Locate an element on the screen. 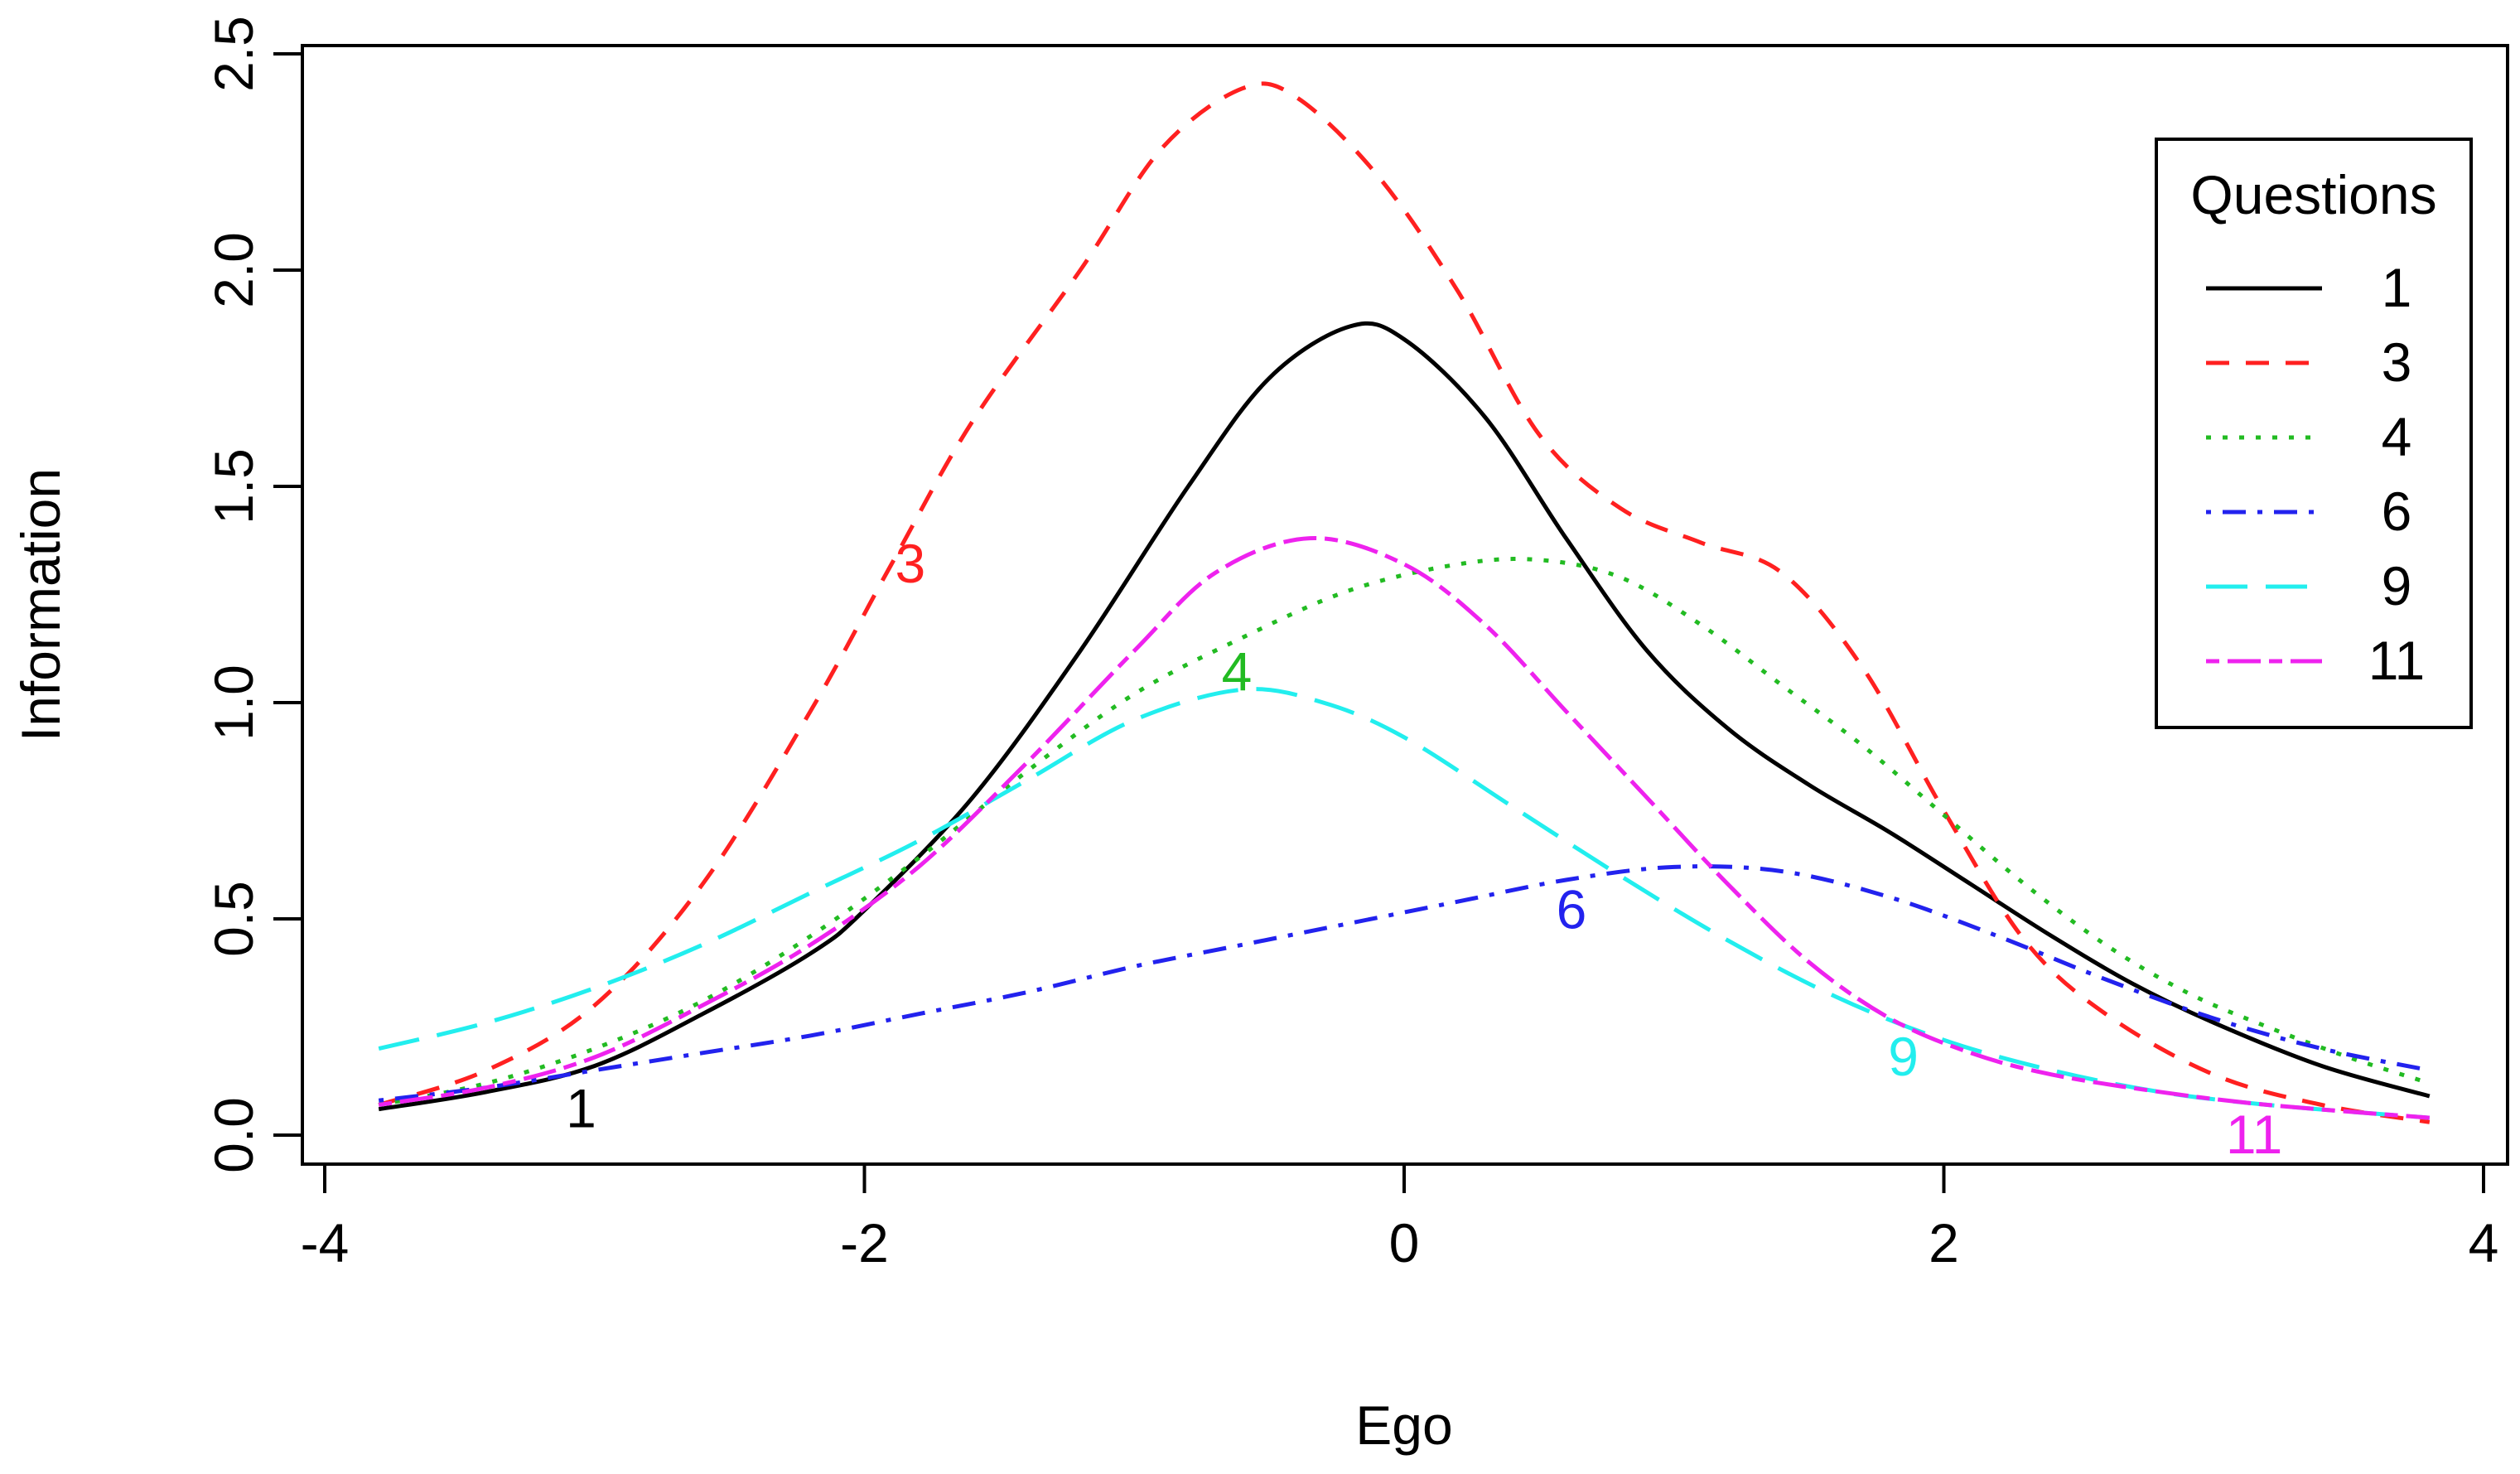  x-tick-label: 4 is located at coordinates (2484, 1242).